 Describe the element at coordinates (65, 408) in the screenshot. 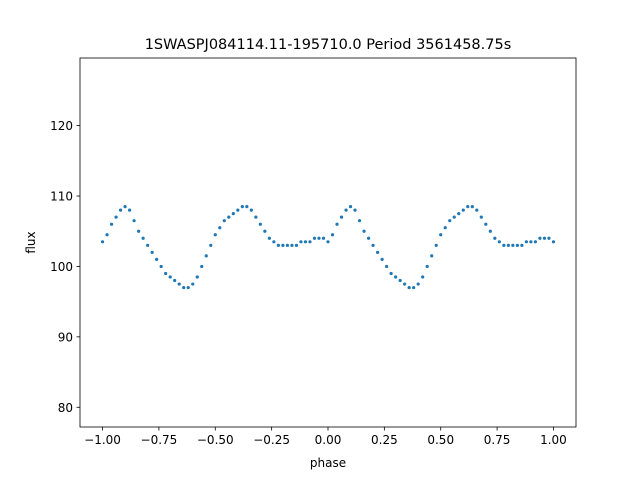

I see `y-tick-label: 80` at that location.